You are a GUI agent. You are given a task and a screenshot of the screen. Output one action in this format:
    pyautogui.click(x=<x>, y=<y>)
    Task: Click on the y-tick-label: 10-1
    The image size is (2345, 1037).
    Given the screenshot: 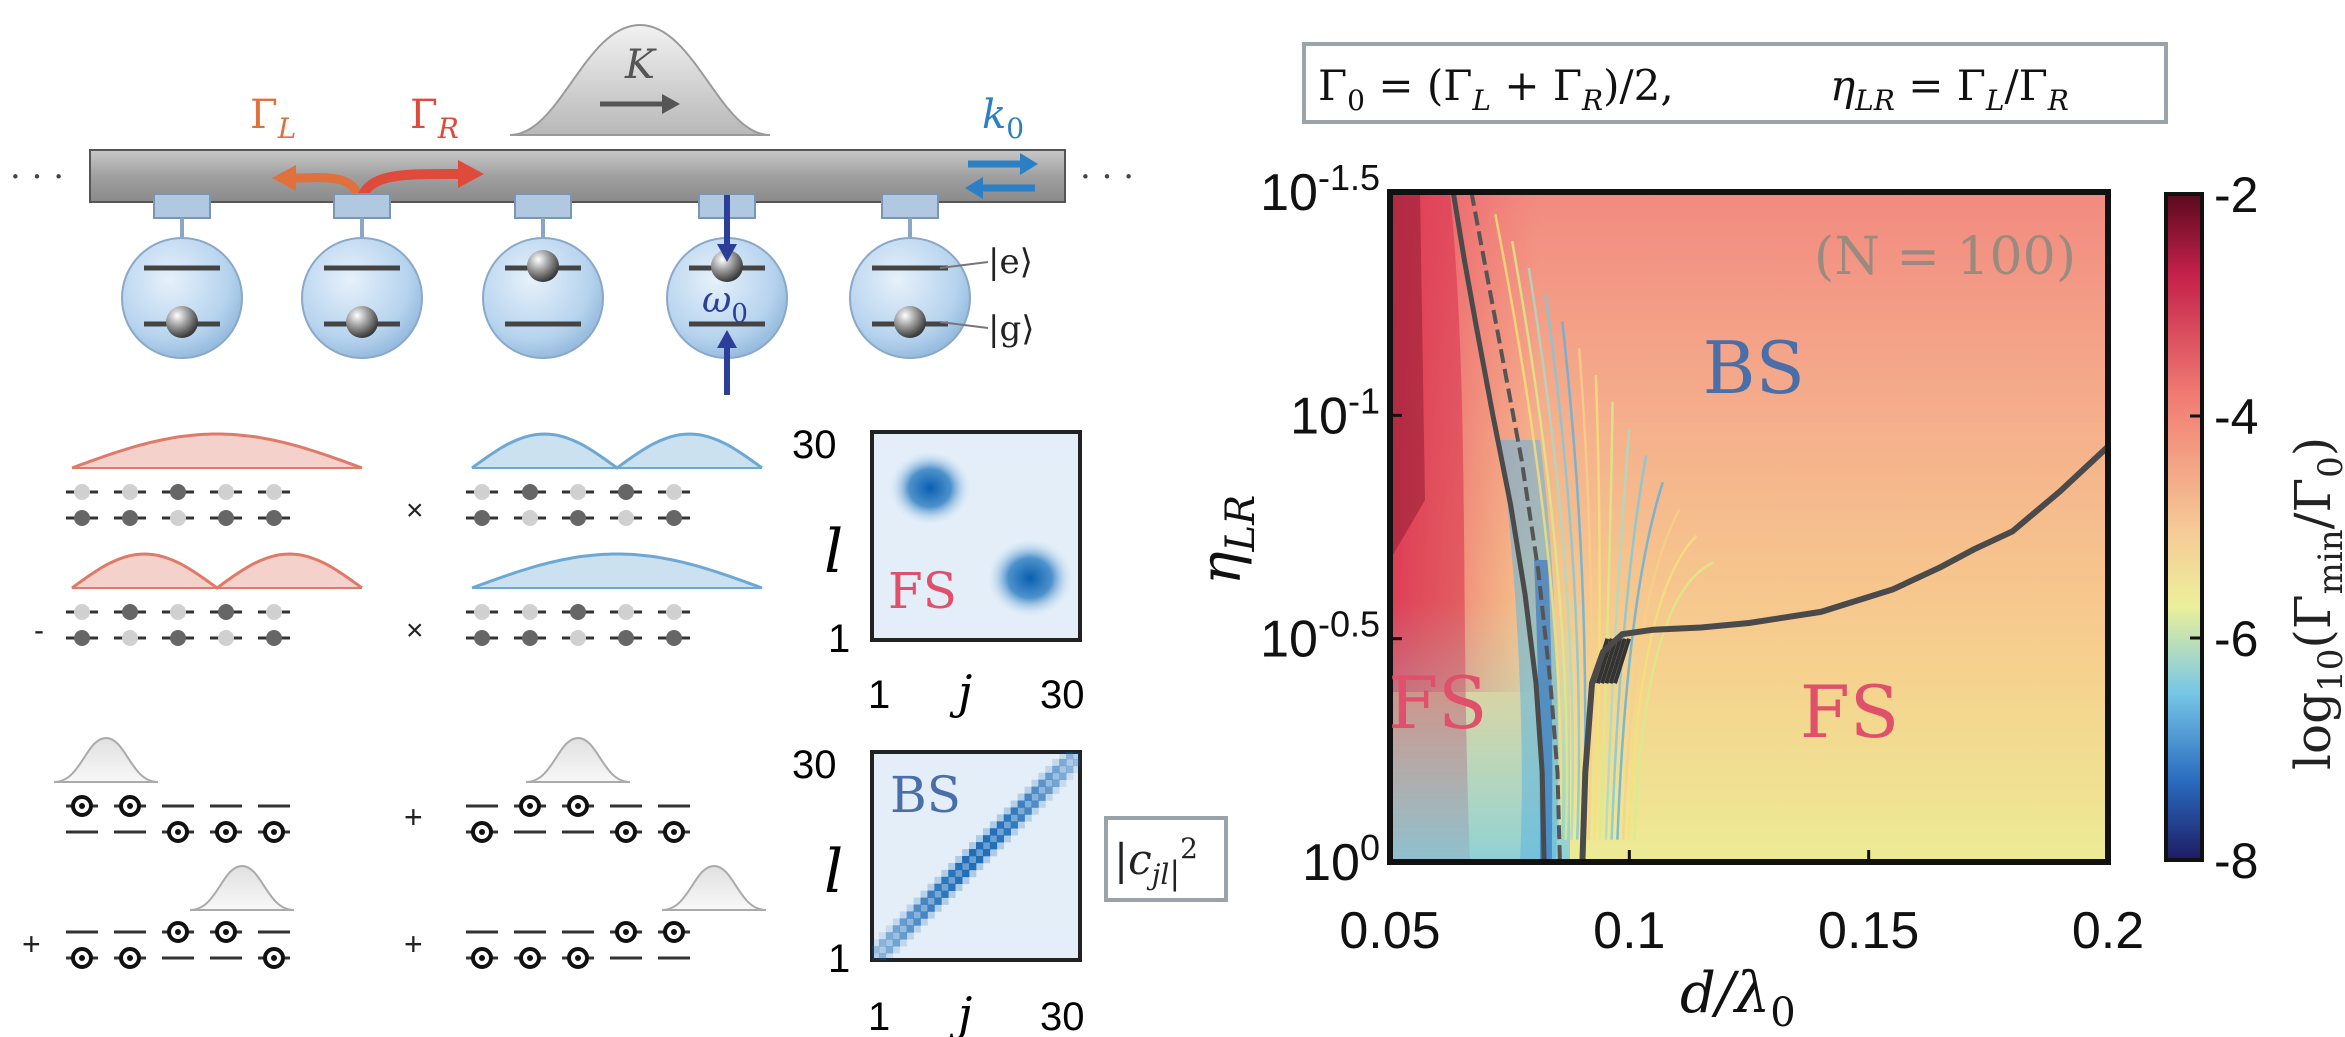 What is the action you would take?
    pyautogui.click(x=1335, y=412)
    